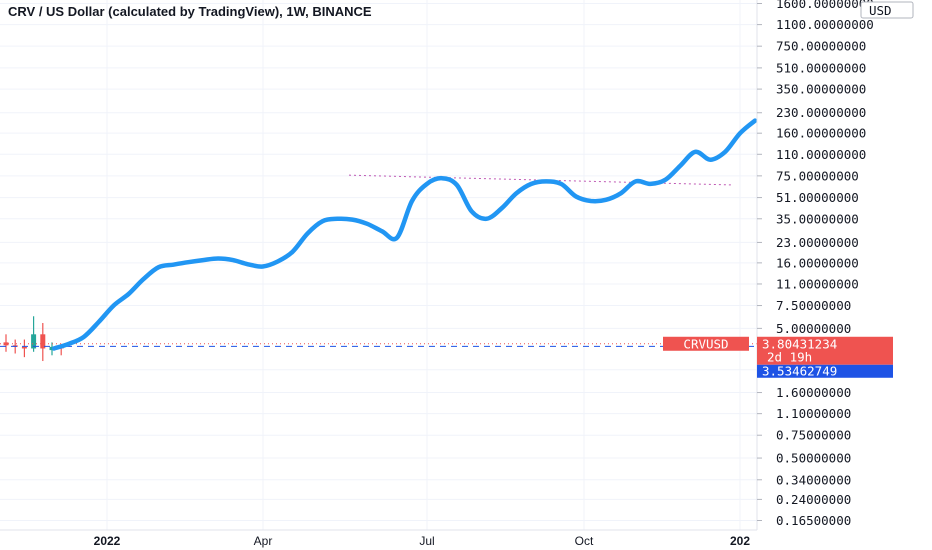 The height and width of the screenshot is (550, 932). What do you see at coordinates (821, 89) in the screenshot?
I see `y-tick-label: 350.00000000` at bounding box center [821, 89].